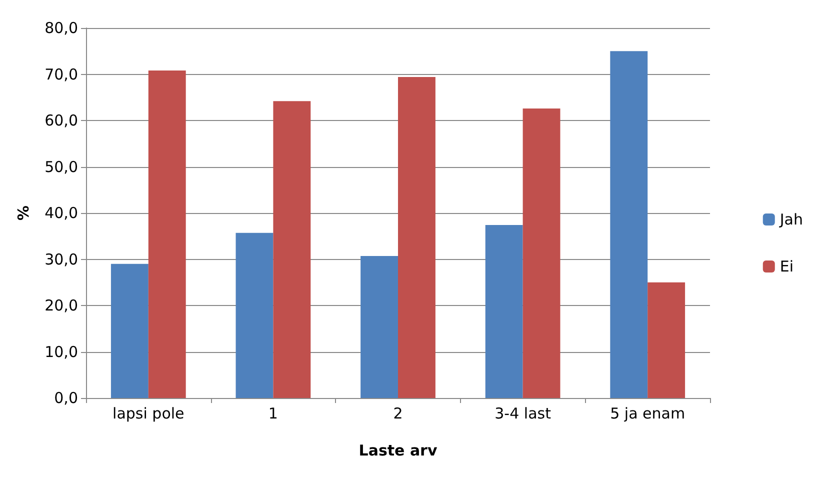 This screenshot has width=828, height=488. What do you see at coordinates (61, 351) in the screenshot?
I see `y-tick-label: 10,0` at bounding box center [61, 351].